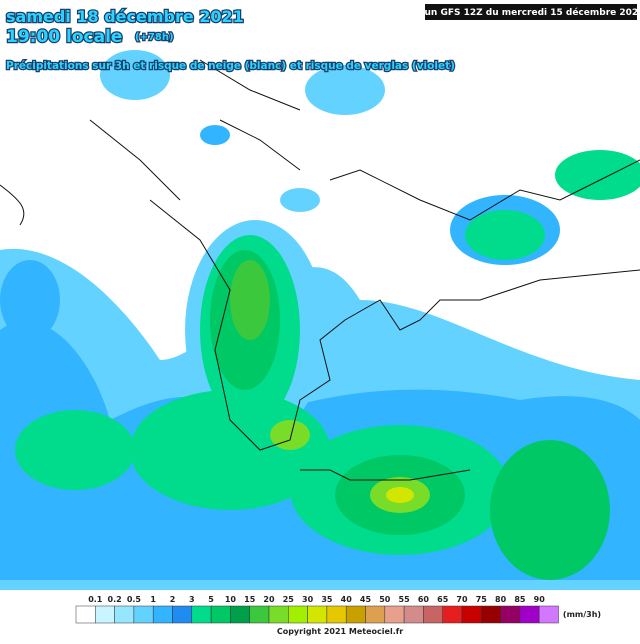 This screenshot has height=644, width=640. I want to click on legend-label: 70, so click(462, 599).